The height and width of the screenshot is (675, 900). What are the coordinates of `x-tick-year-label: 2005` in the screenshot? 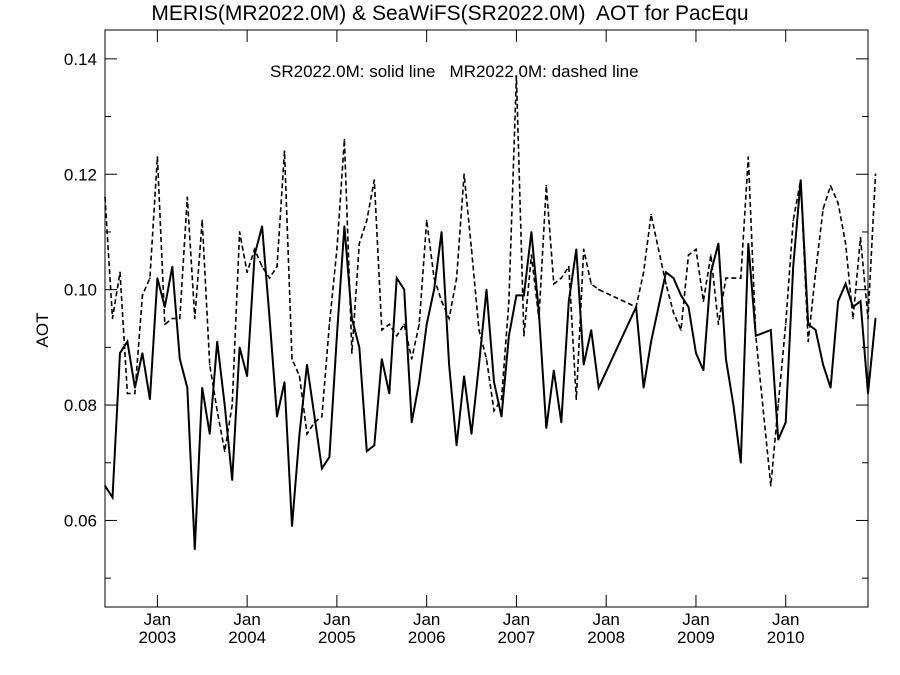 It's located at (337, 637).